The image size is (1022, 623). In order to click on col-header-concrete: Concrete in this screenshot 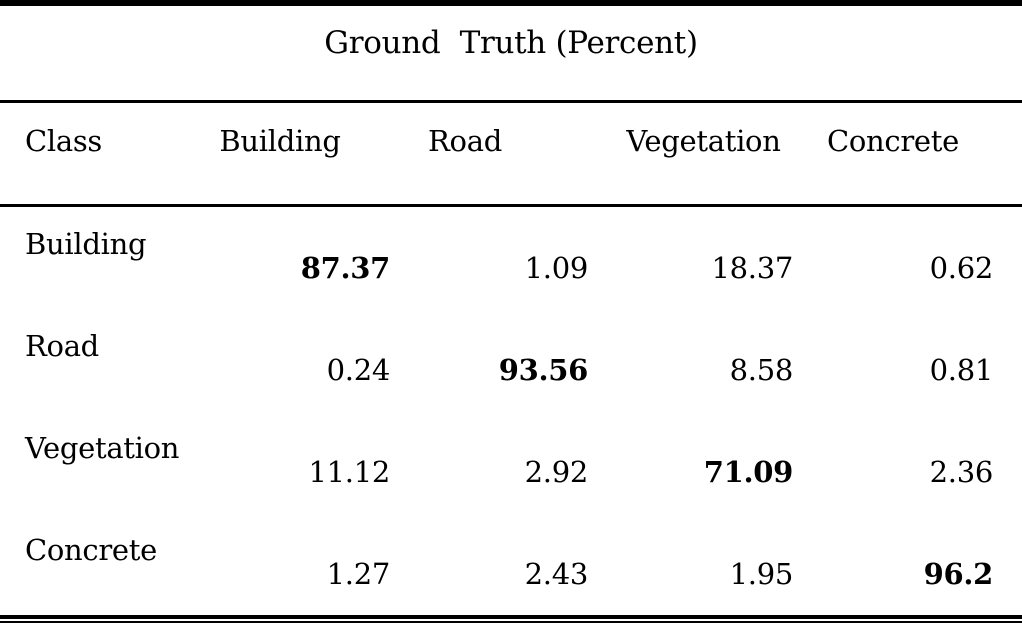, I will do `click(892, 141)`.